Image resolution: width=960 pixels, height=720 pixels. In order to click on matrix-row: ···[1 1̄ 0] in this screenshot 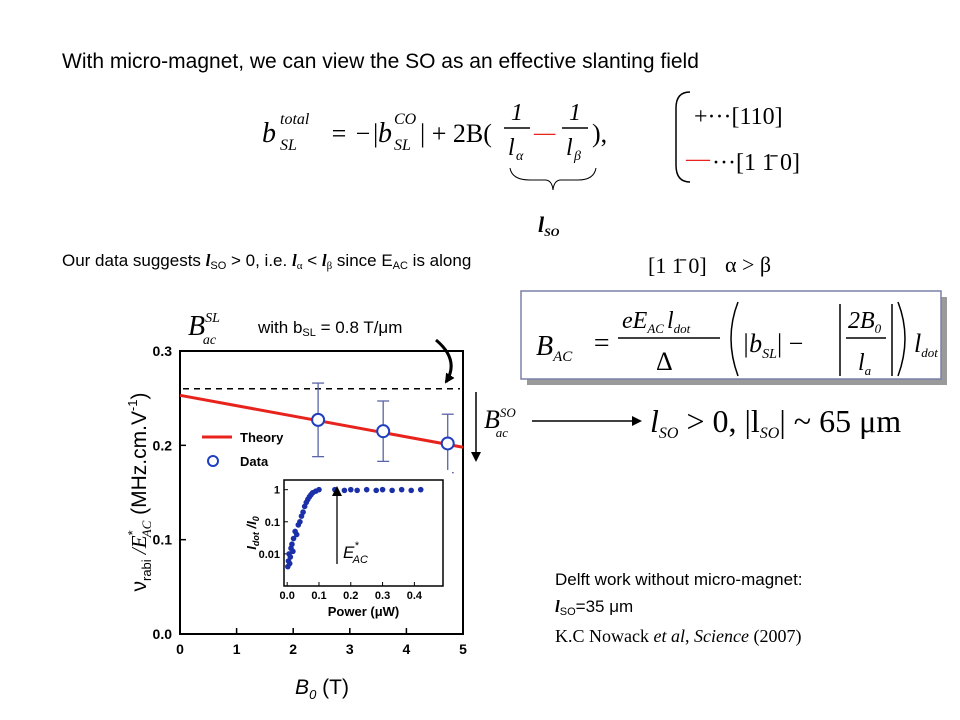, I will do `click(756, 163)`.